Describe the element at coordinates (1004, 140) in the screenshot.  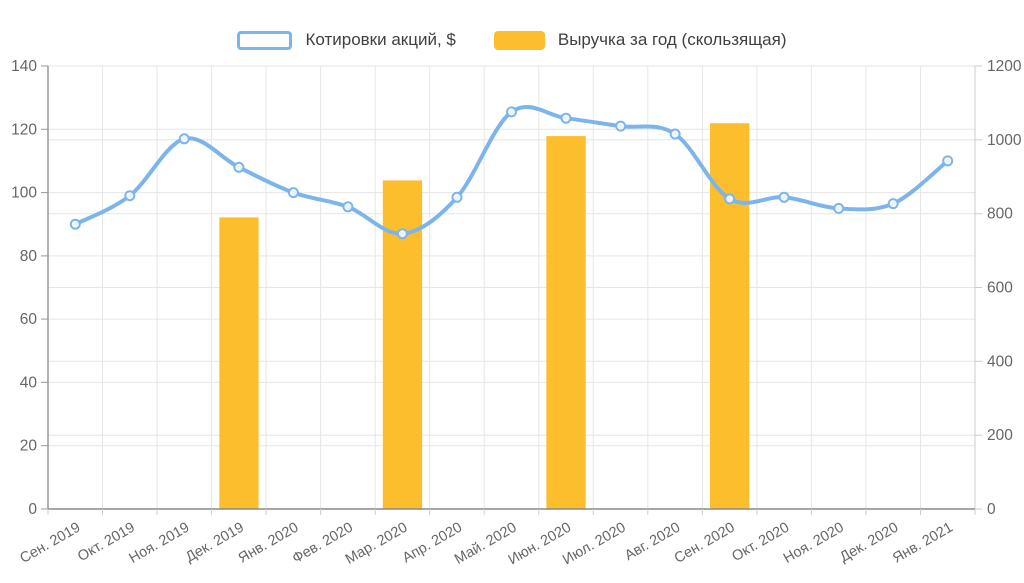
I see `right-axis-label: 1000` at that location.